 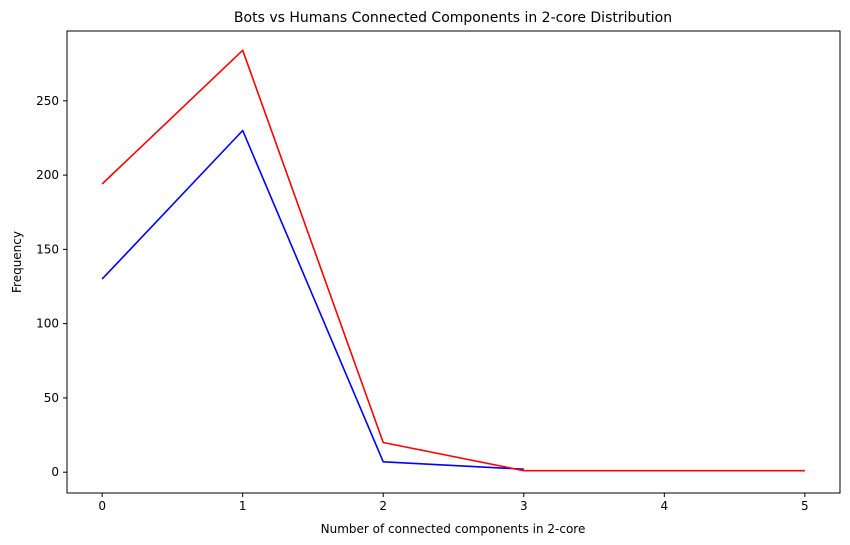 What do you see at coordinates (47, 249) in the screenshot?
I see `y-tick-label: 150` at bounding box center [47, 249].